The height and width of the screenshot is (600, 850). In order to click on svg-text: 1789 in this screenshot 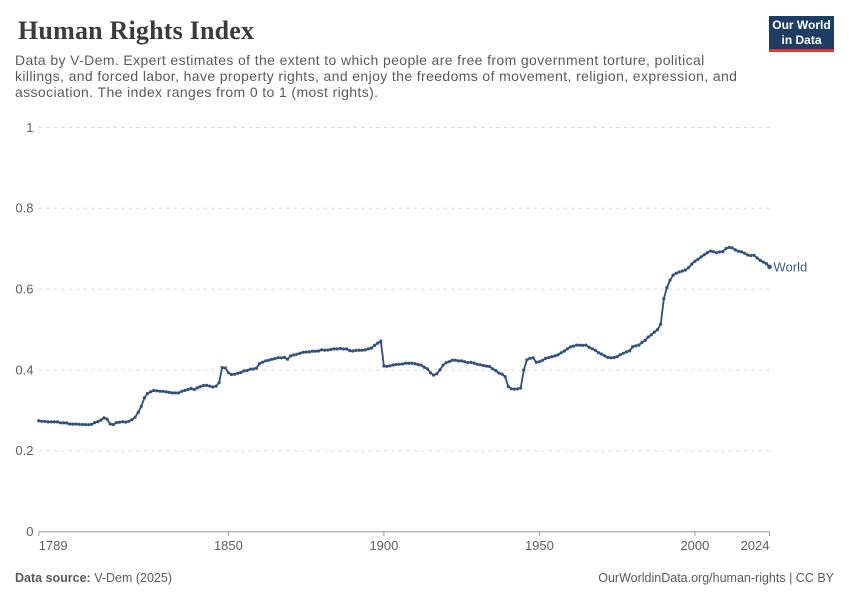, I will do `click(53, 545)`.